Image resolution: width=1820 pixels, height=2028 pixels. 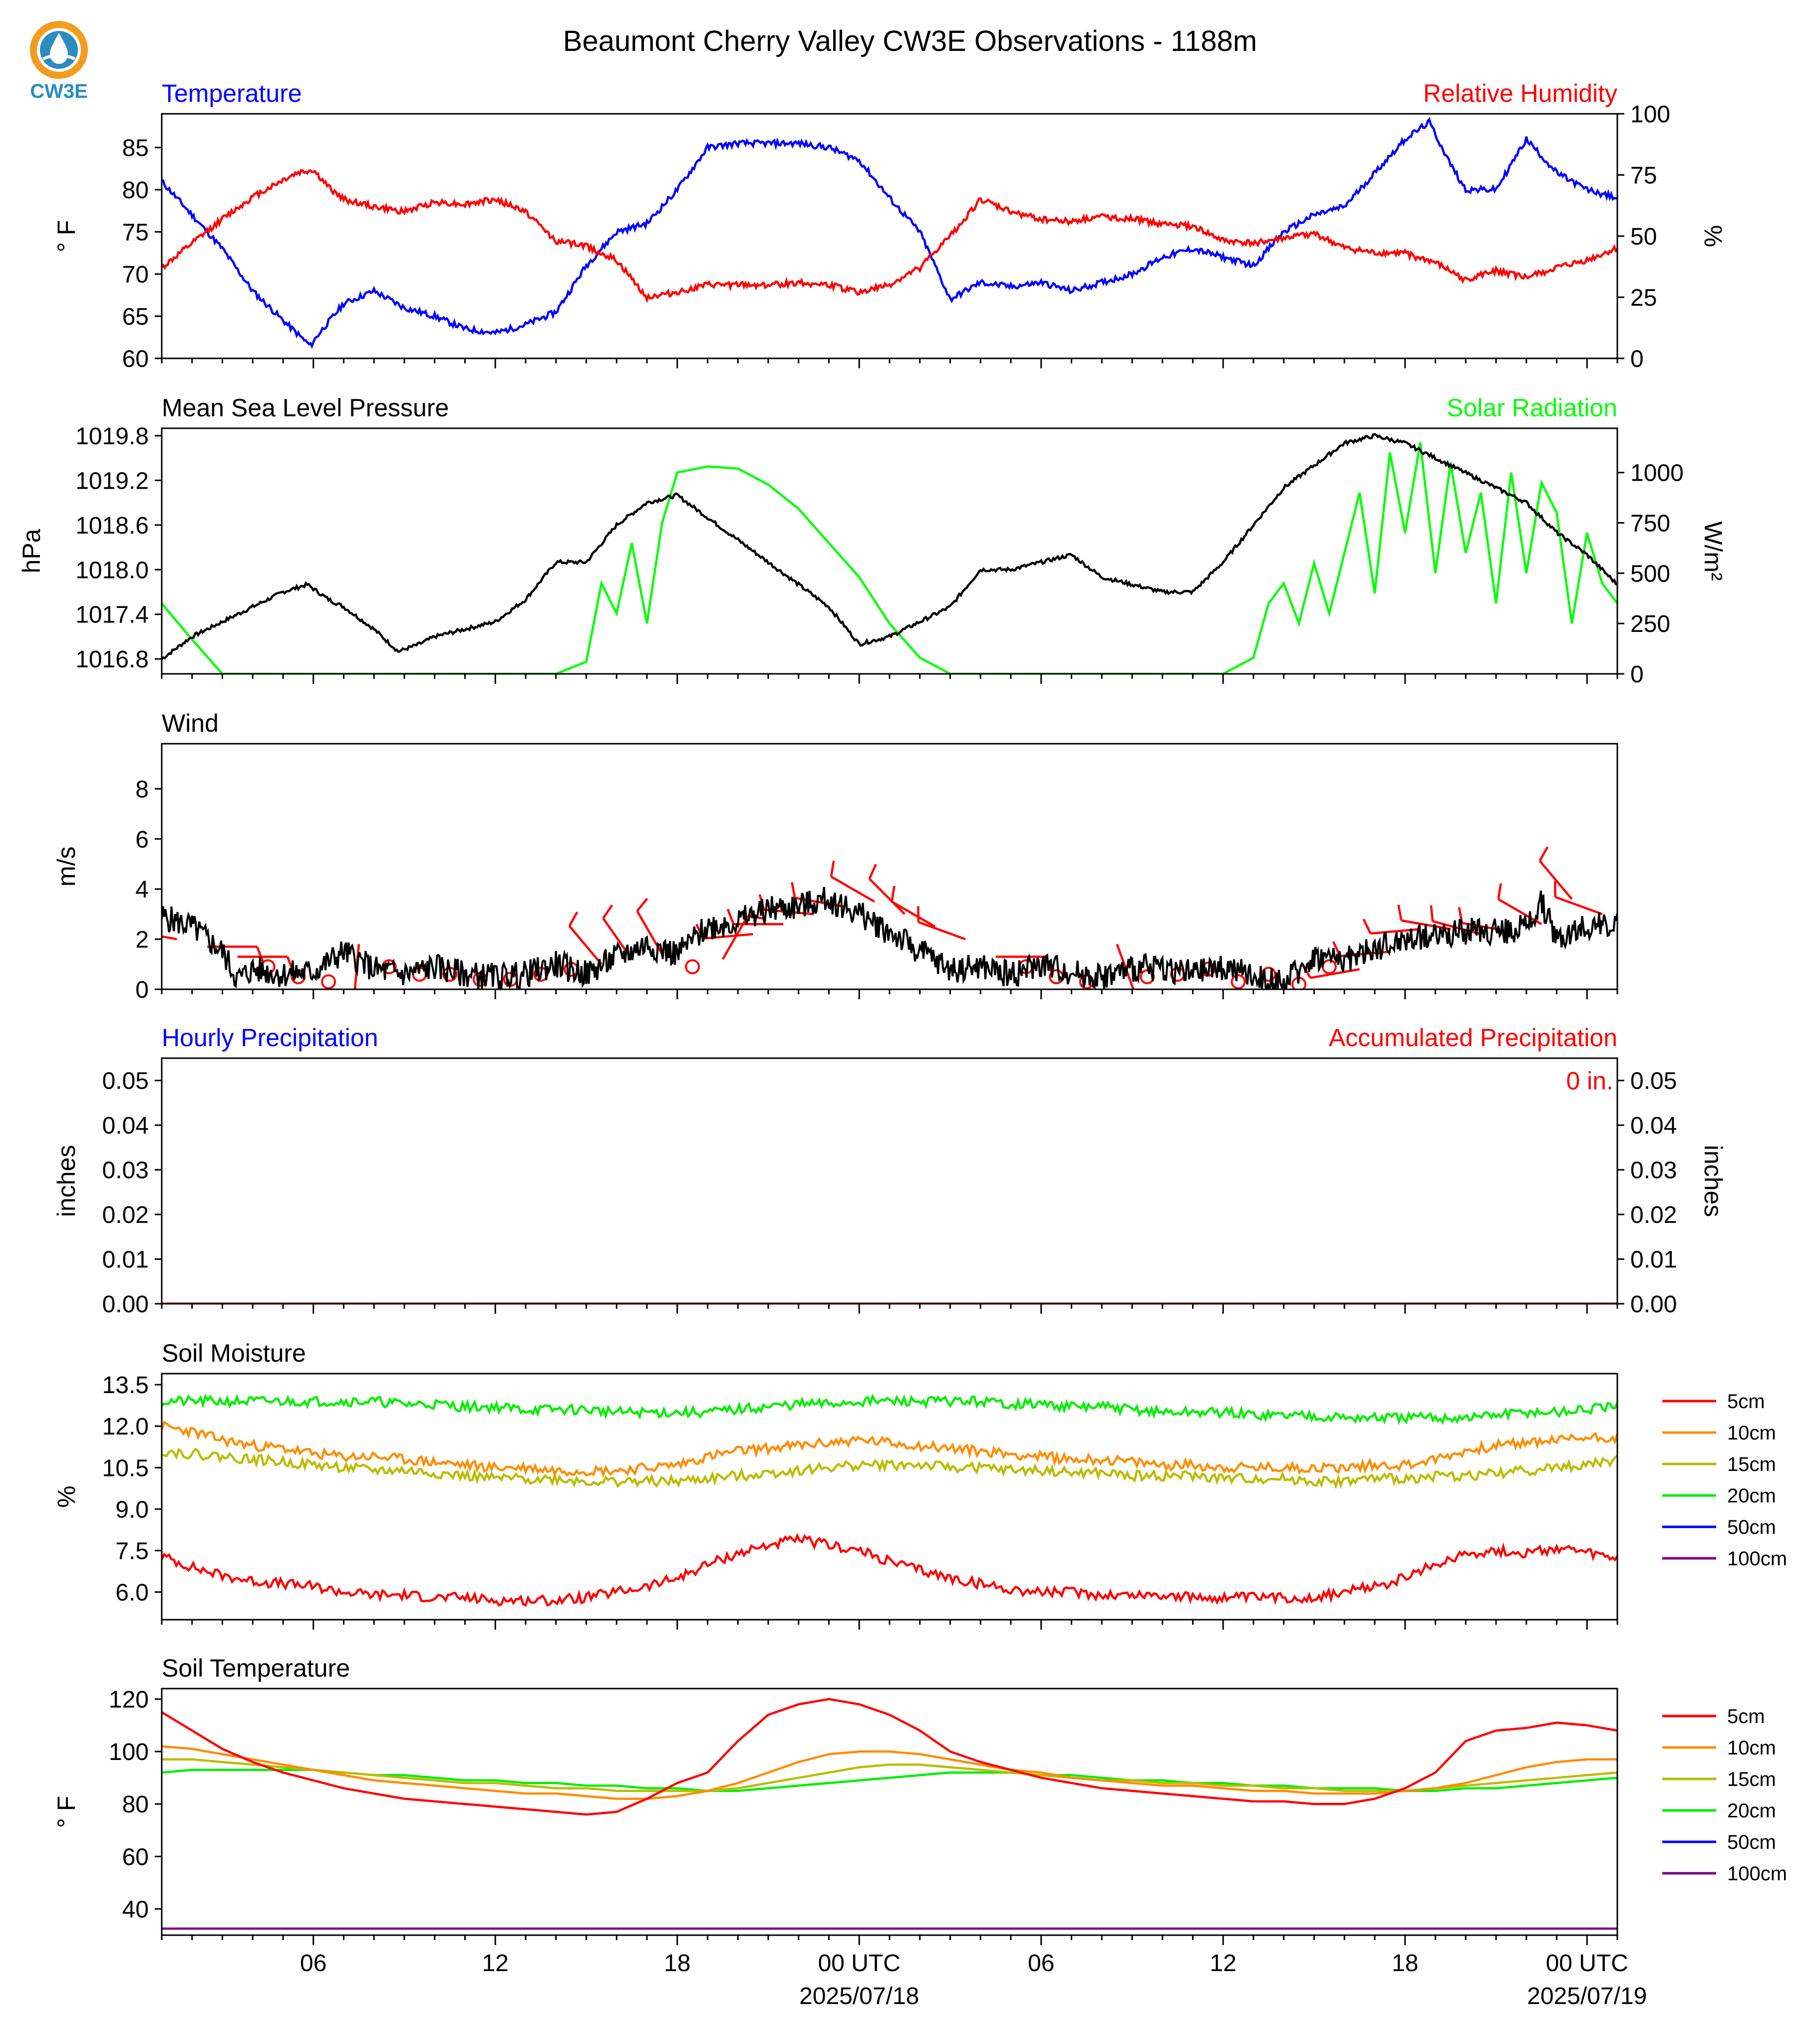 I want to click on y-right-tick-label: 0.05, so click(x=1653, y=1081).